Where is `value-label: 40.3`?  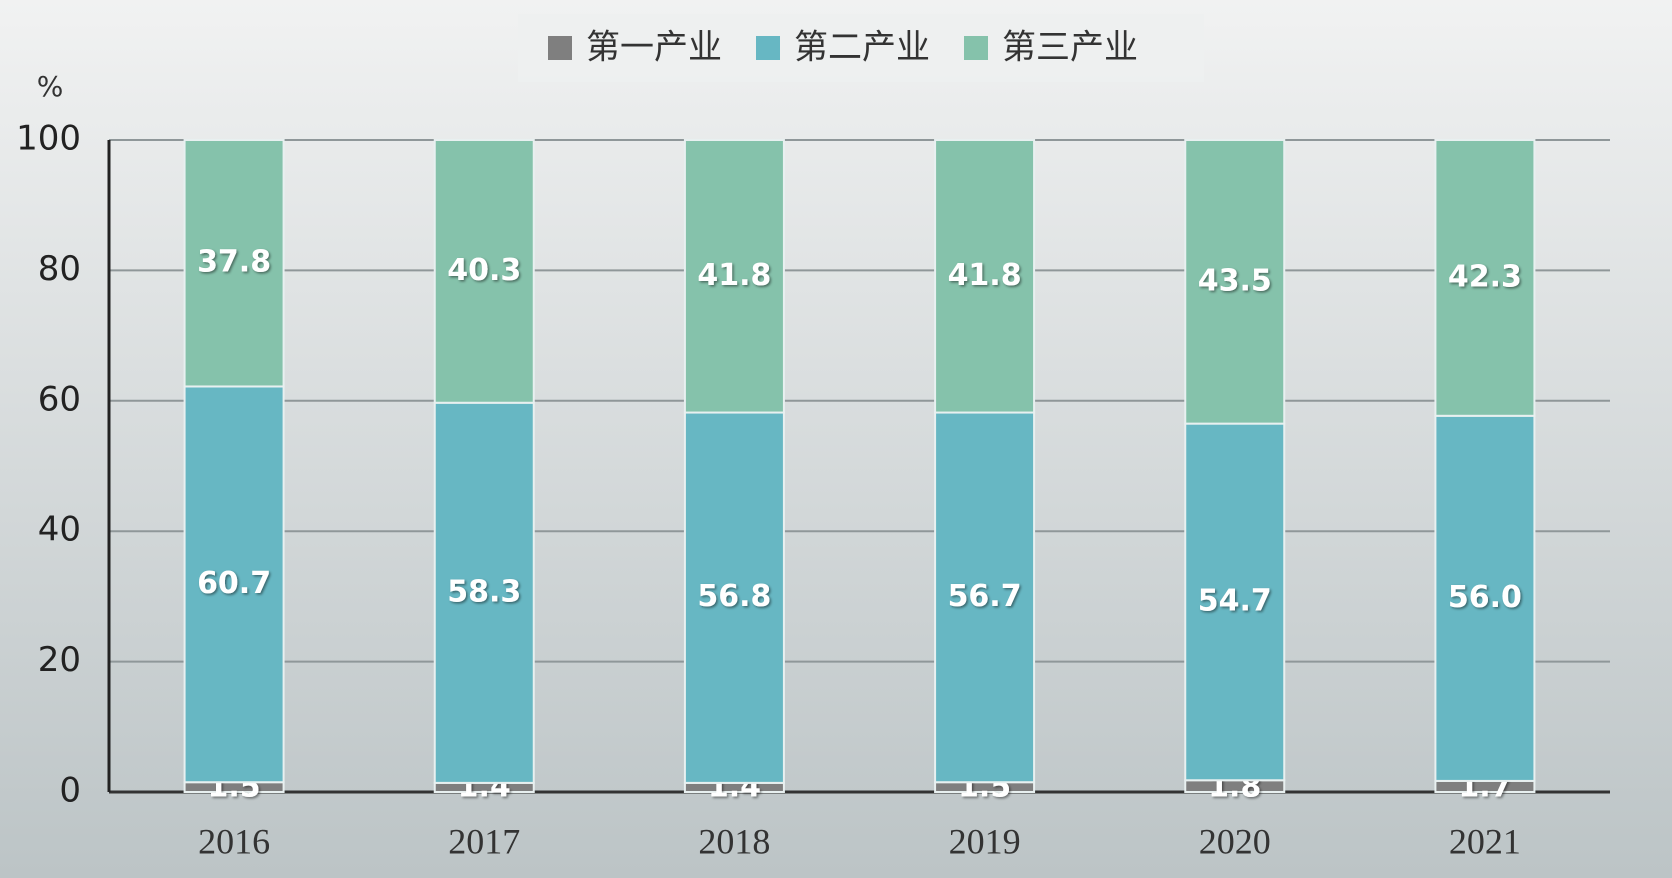
value-label: 40.3 is located at coordinates (484, 270).